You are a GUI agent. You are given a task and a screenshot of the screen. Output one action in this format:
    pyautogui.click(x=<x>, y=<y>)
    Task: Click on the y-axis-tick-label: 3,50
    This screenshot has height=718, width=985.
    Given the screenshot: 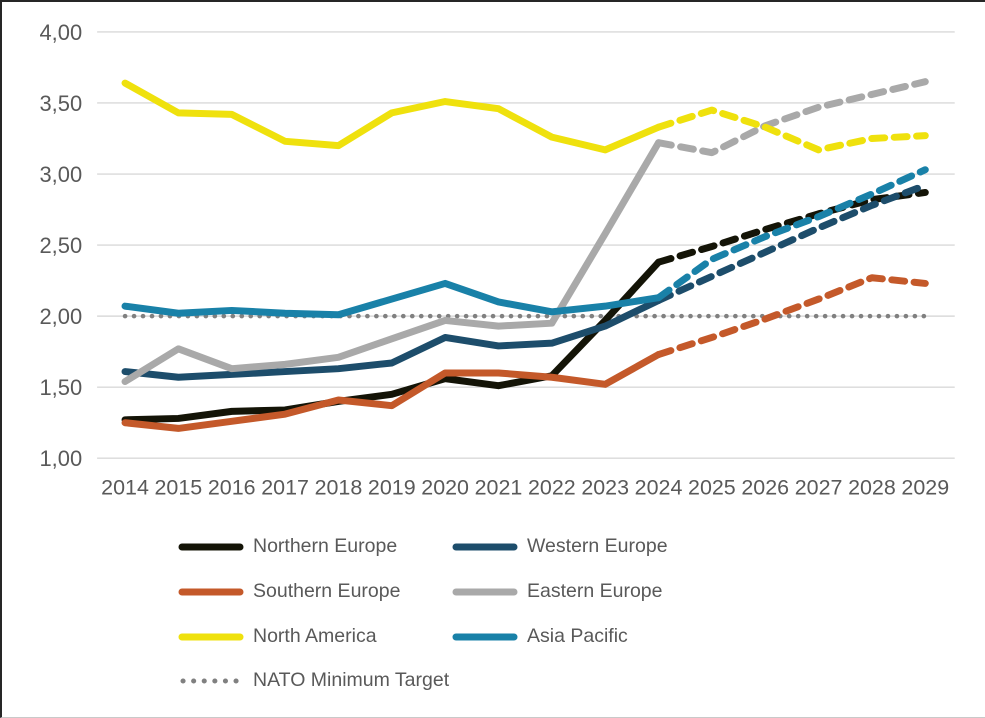 What is the action you would take?
    pyautogui.click(x=60, y=103)
    